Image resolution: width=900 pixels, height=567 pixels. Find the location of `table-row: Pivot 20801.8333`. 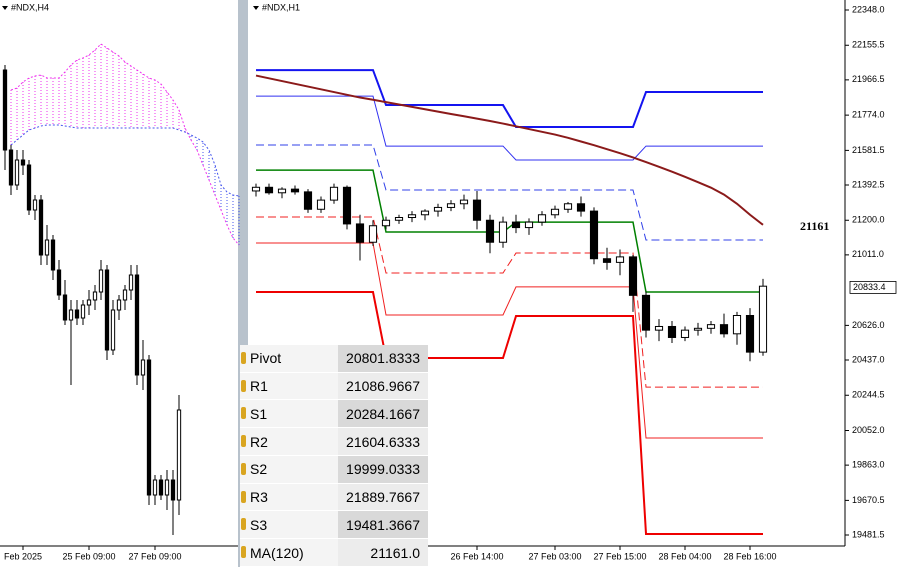

table-row: Pivot 20801.8333 is located at coordinates (334, 359).